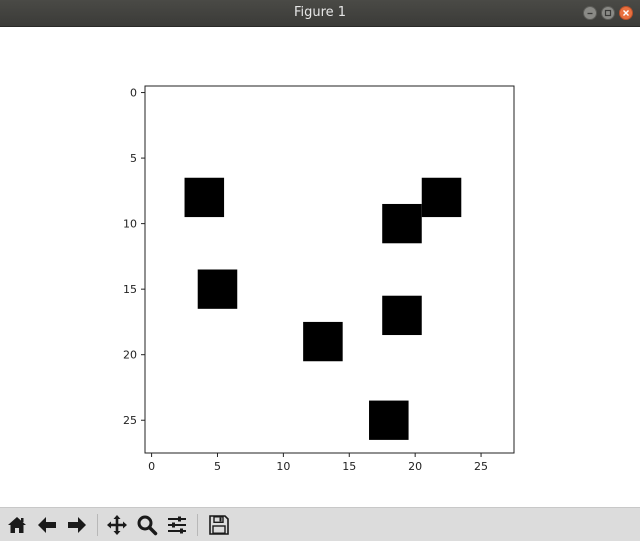 Image resolution: width=640 pixels, height=541 pixels. What do you see at coordinates (283, 466) in the screenshot?
I see `x-tick-label: 10` at bounding box center [283, 466].